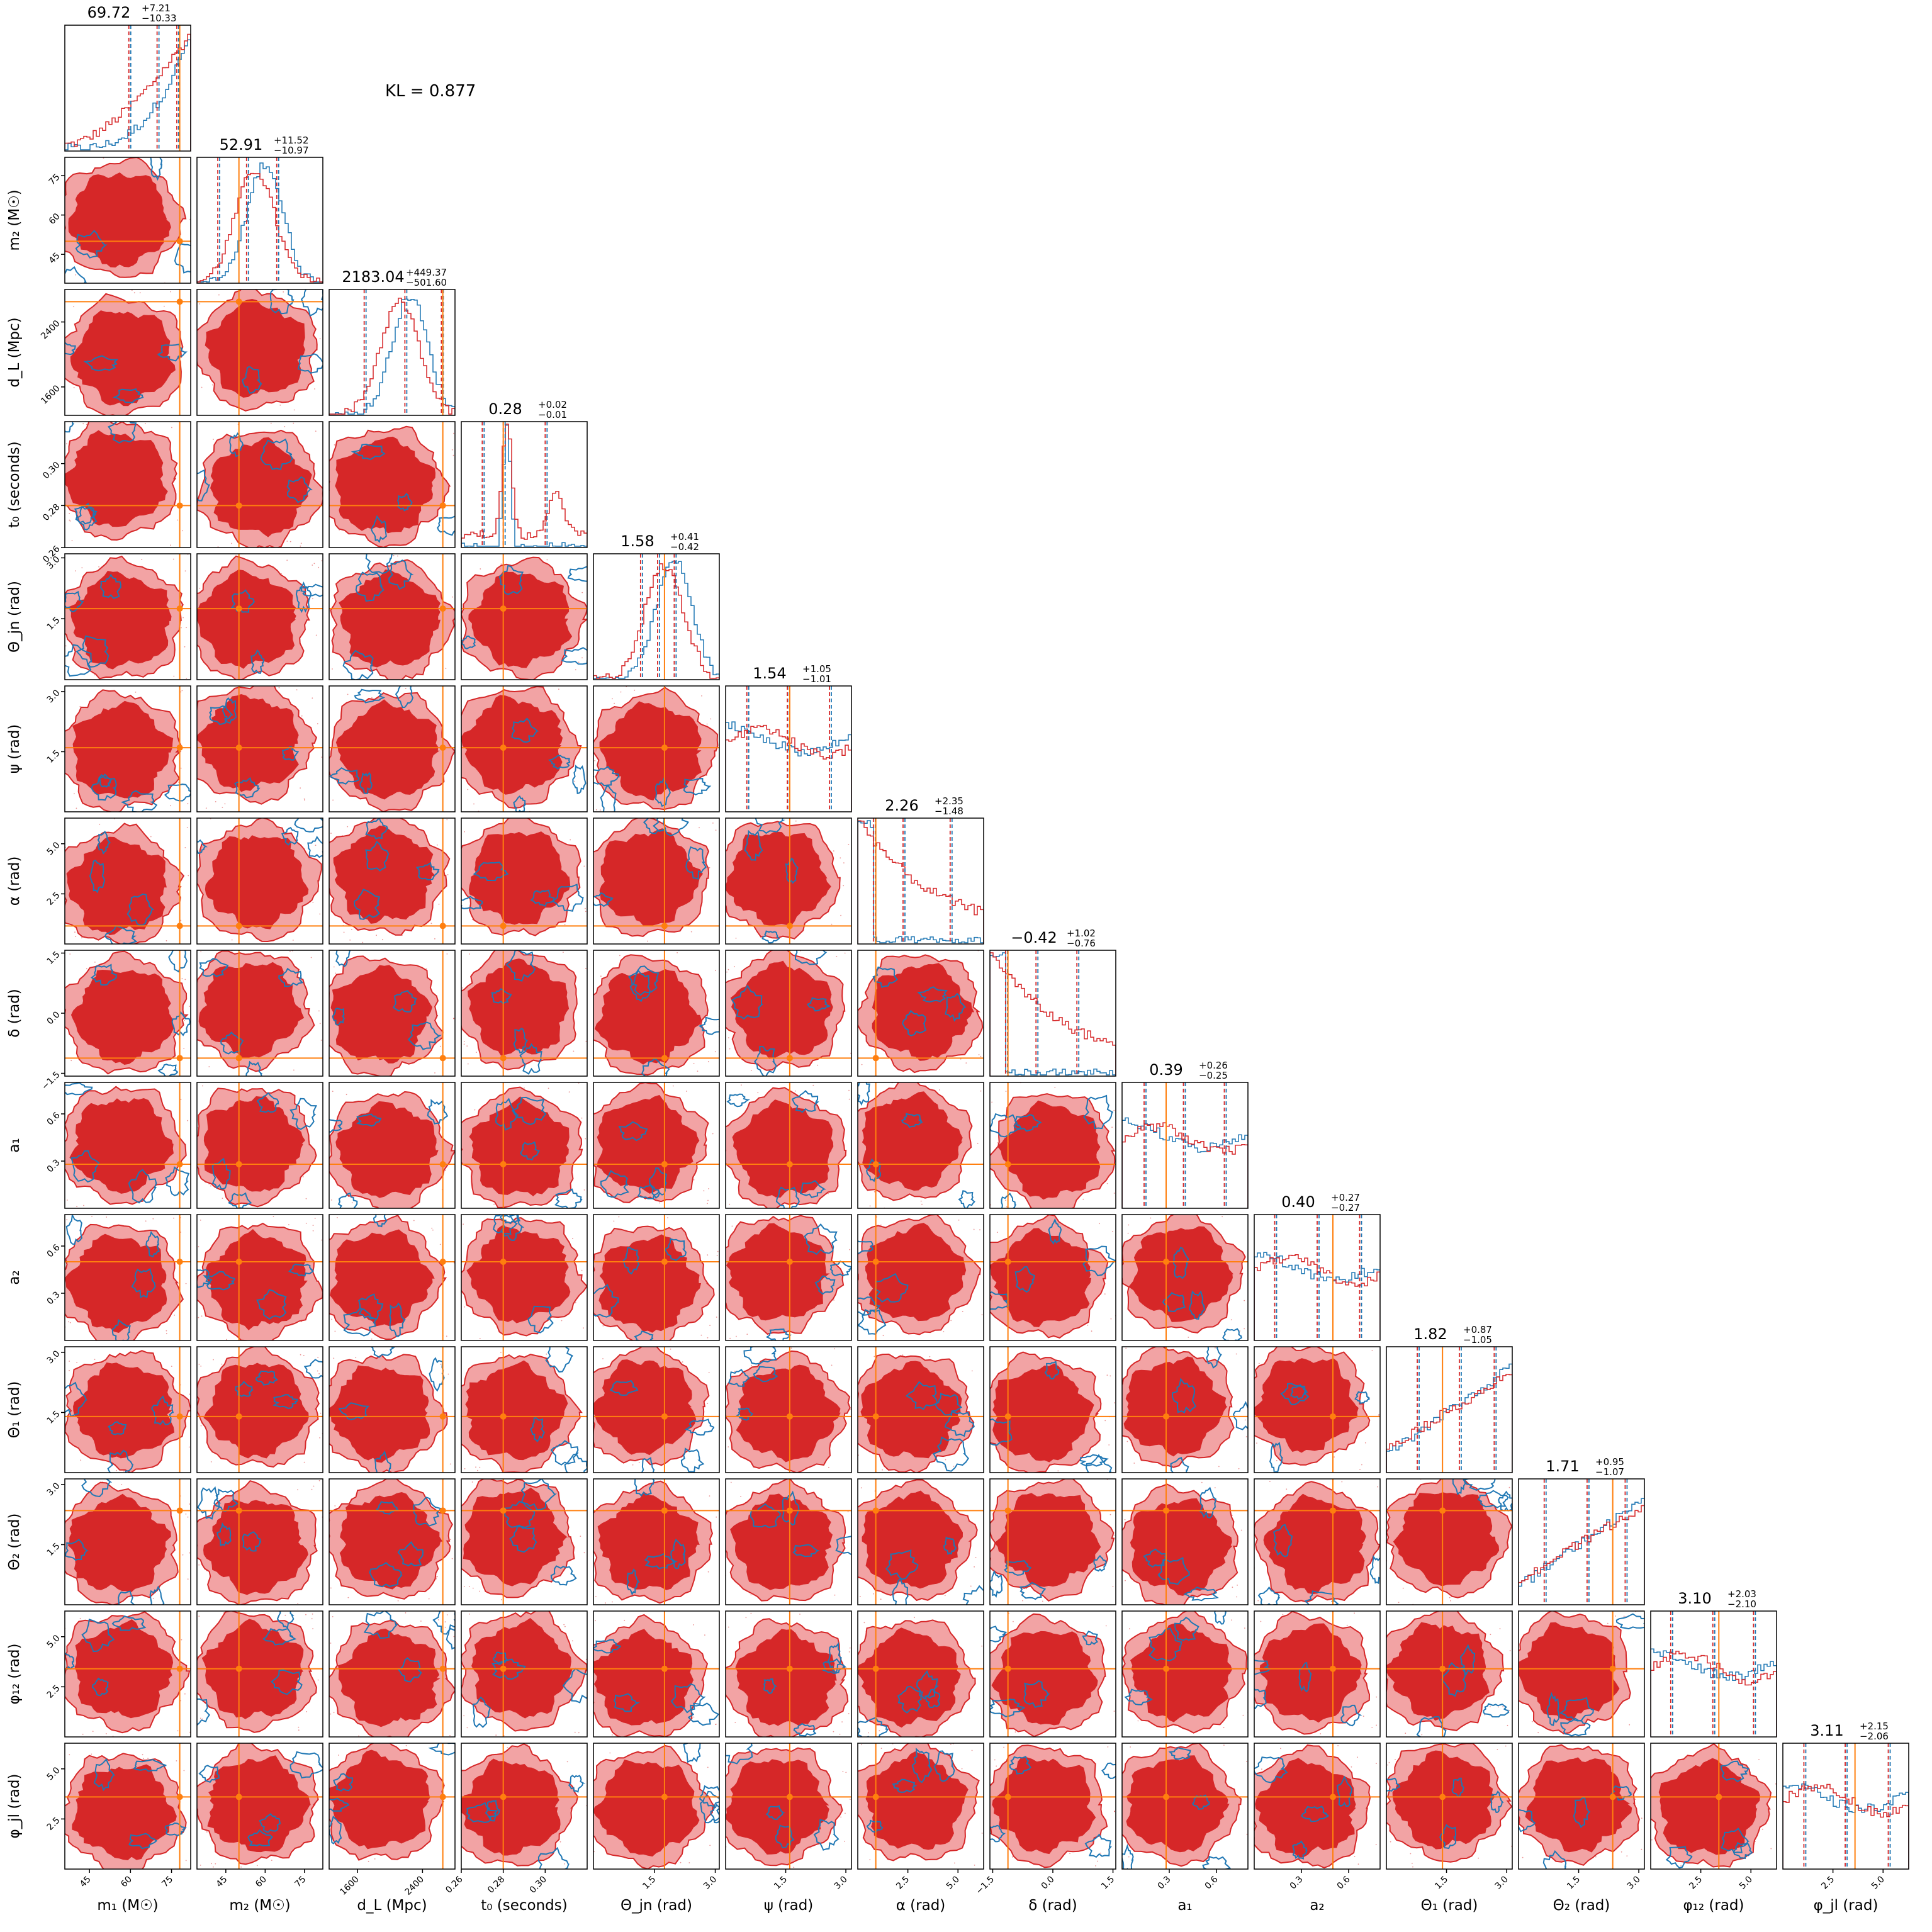  I want to click on x-axis-label-13: φ₁₂ (rad), so click(1713, 1905).